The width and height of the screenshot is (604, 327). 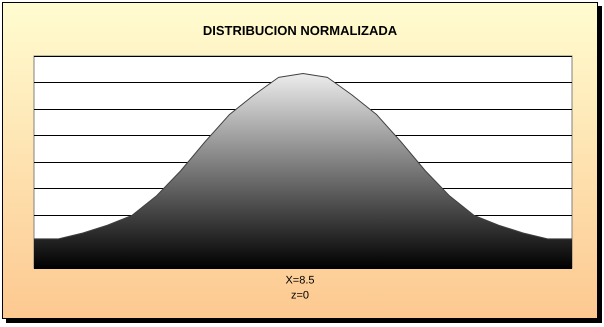 I want to click on text: z=0, so click(x=300, y=296).